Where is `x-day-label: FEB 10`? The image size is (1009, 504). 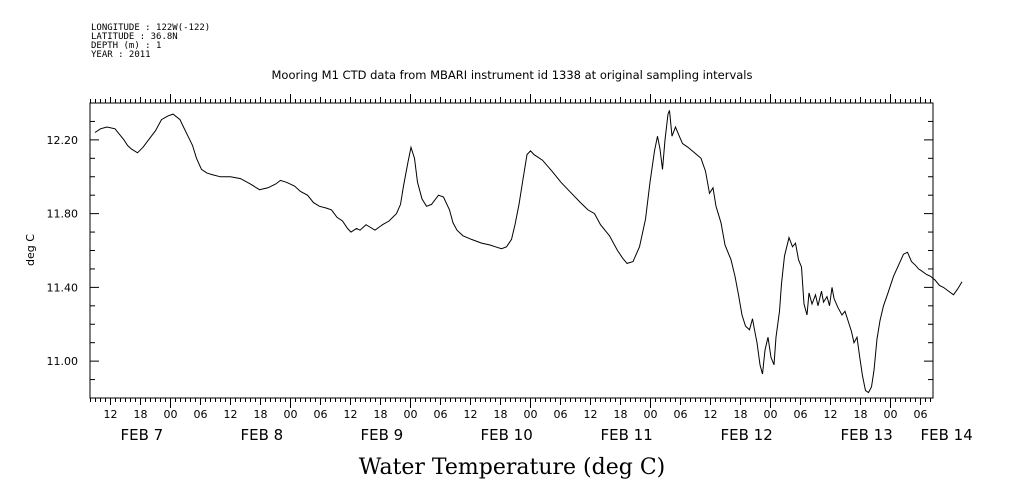 x-day-label: FEB 10 is located at coordinates (507, 435).